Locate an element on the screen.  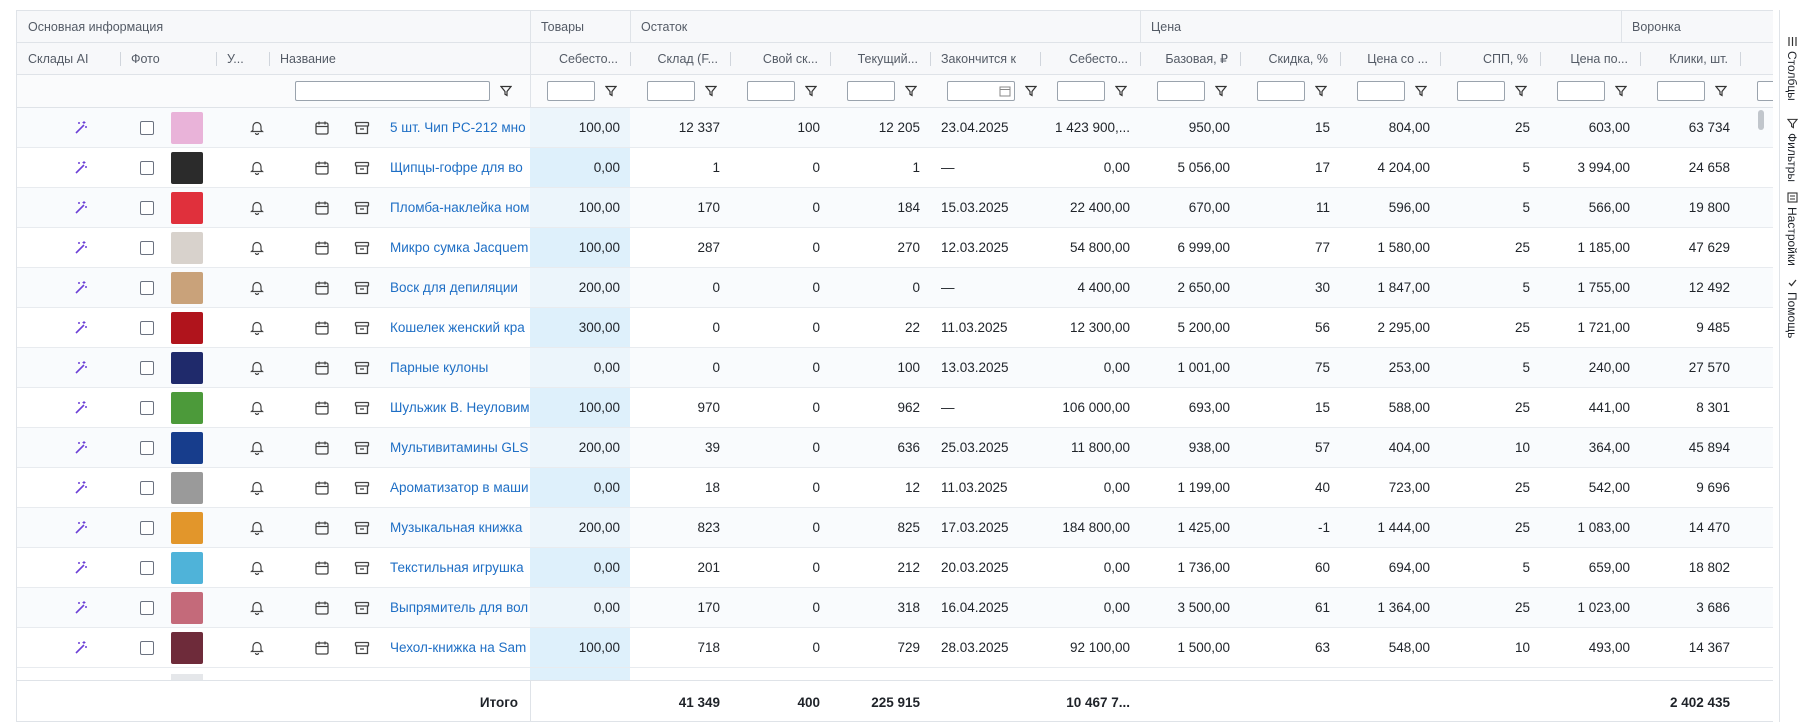
column-header-name: Название is located at coordinates (308, 58).